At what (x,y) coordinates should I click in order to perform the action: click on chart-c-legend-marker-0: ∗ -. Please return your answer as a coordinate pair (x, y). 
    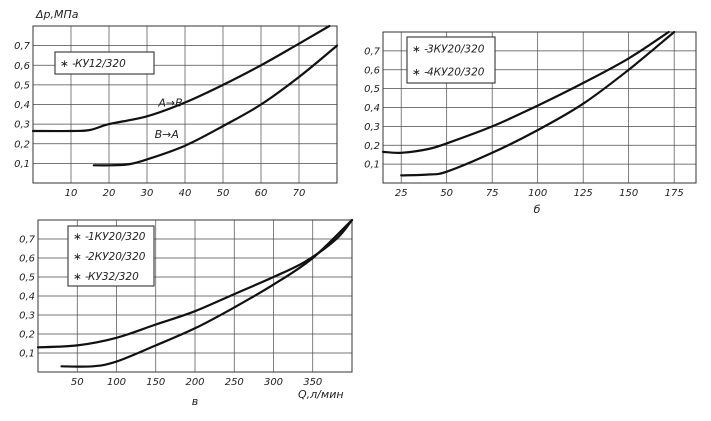
    Looking at the image, I should click on (81, 237).